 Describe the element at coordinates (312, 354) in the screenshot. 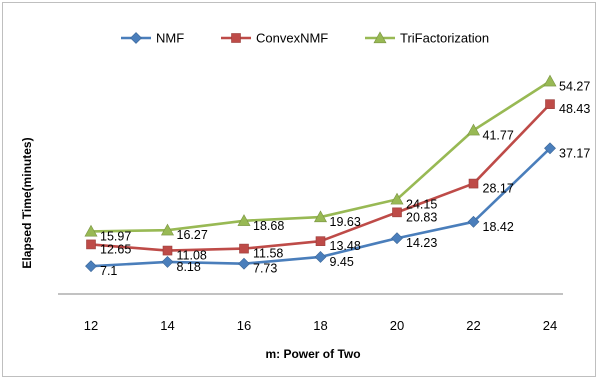

I see `x-axis-label: m: Power of Two` at that location.